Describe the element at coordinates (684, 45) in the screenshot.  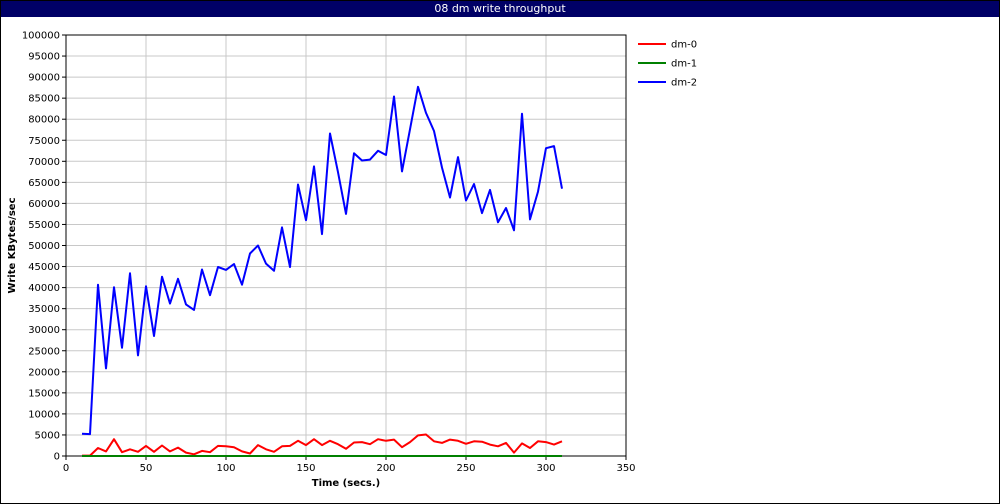
I see `legend-label-dm-0: dm-0` at that location.